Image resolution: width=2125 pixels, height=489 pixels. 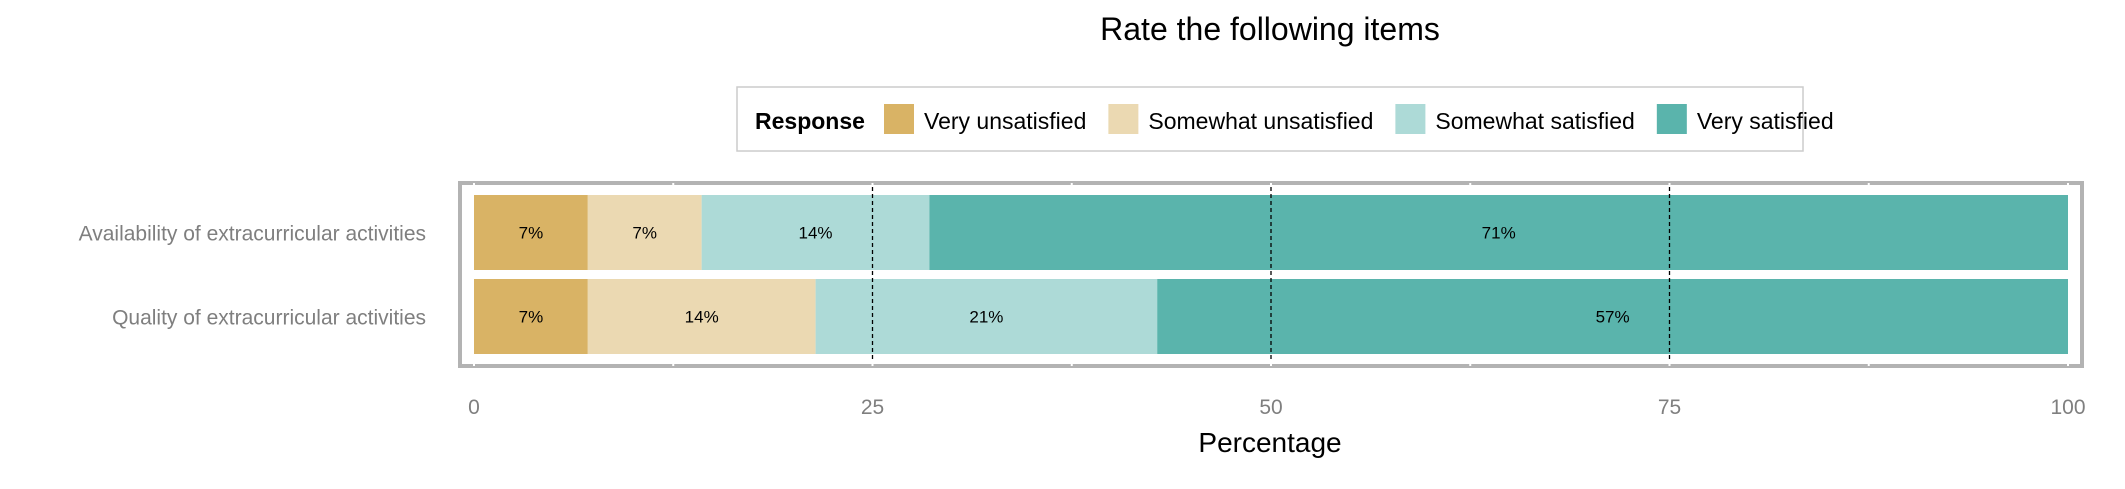 What do you see at coordinates (1074, 275) in the screenshot?
I see `data-labels: 7% 7% 14% 71% 7% 14% 21% 57%` at bounding box center [1074, 275].